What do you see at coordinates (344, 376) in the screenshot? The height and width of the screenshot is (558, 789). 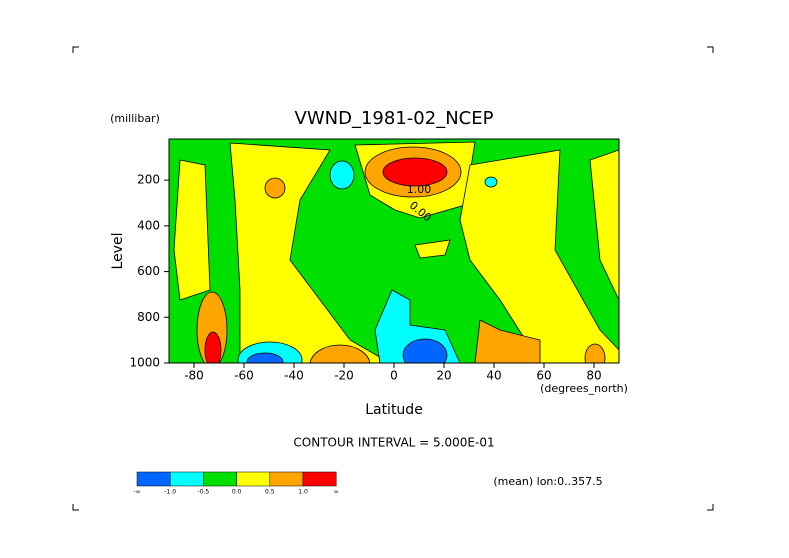 I see `x-tick-label: -20` at bounding box center [344, 376].